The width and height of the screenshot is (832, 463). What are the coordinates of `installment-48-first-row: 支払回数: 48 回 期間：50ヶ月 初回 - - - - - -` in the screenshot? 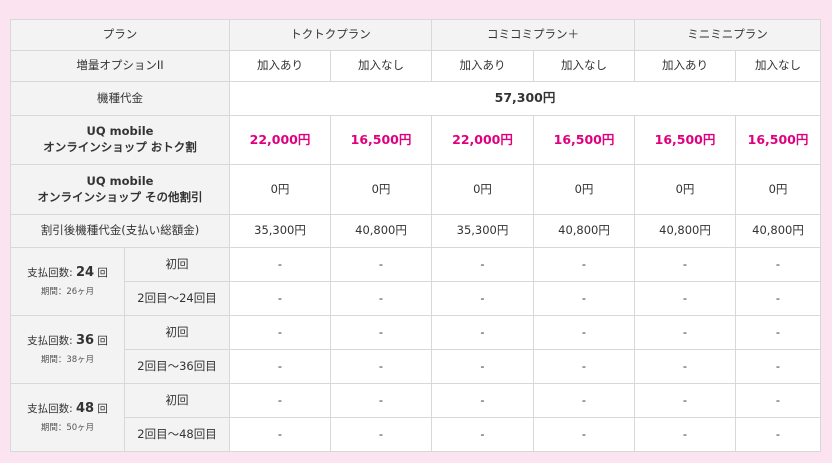 It's located at (415, 417).